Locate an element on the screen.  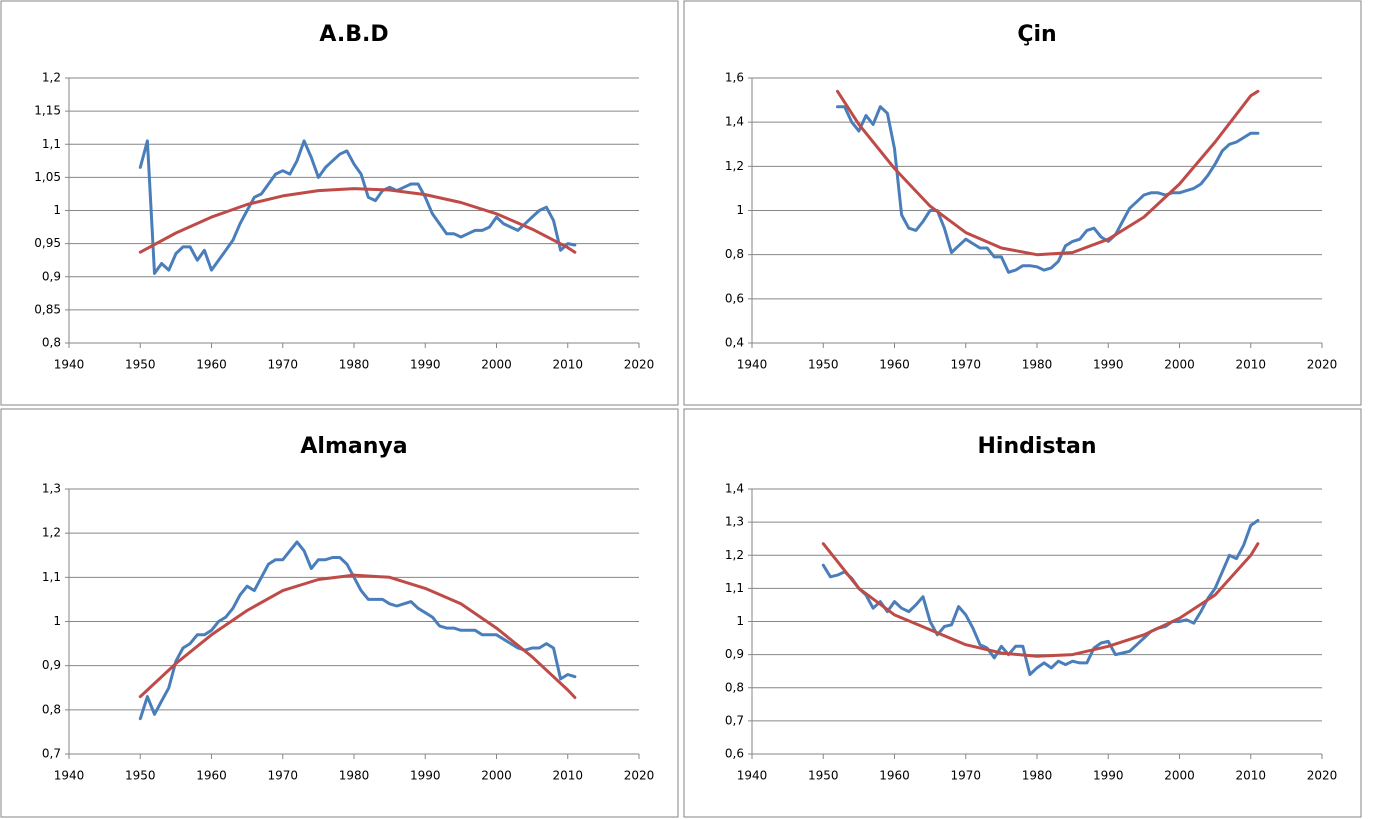
y-tick-label: 1,05 is located at coordinates (47, 177).